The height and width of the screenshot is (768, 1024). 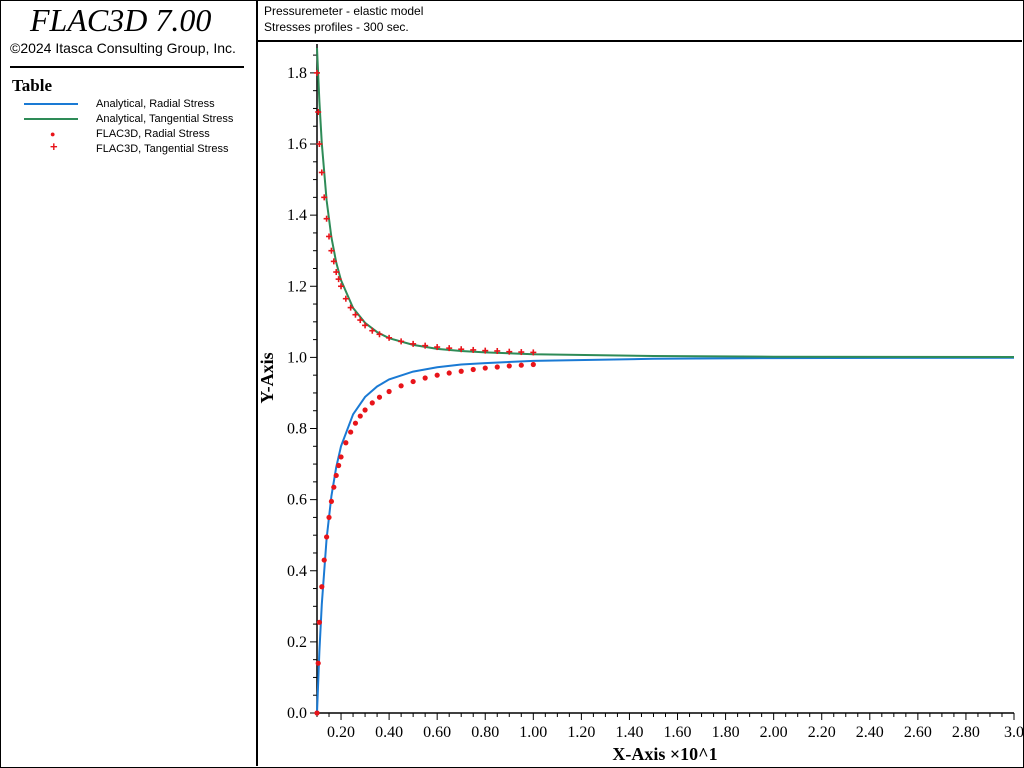 What do you see at coordinates (121, 20) in the screenshot?
I see `app-title: FLAC3D 7.00` at bounding box center [121, 20].